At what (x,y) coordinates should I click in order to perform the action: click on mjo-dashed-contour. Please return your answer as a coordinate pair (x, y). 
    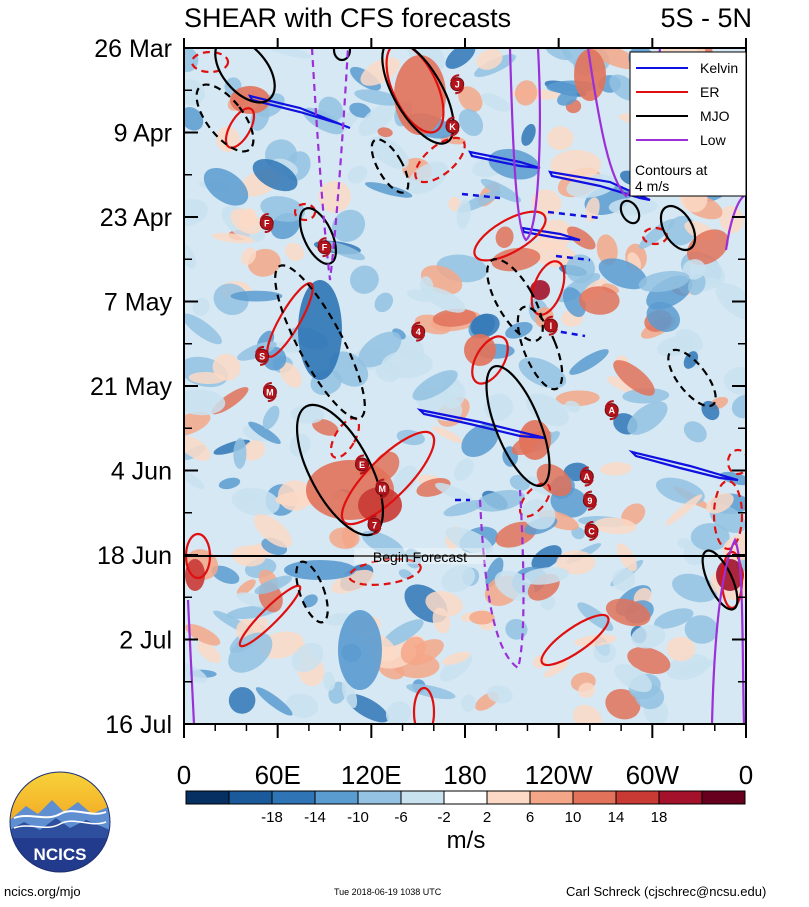
    Looking at the image, I should click on (390, 166).